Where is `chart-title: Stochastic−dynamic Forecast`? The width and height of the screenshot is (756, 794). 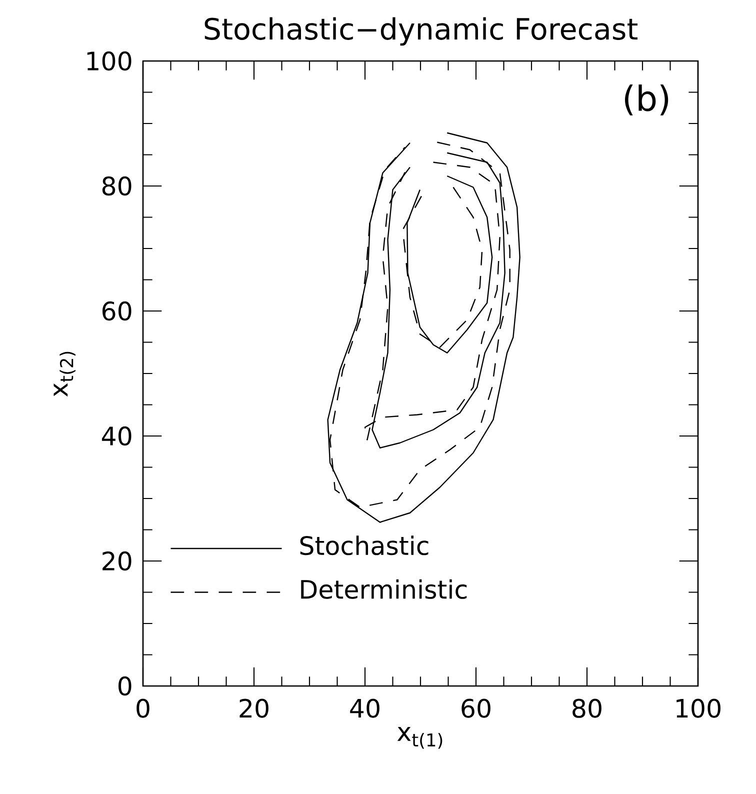
chart-title: Stochastic−dynamic Forecast is located at coordinates (421, 31).